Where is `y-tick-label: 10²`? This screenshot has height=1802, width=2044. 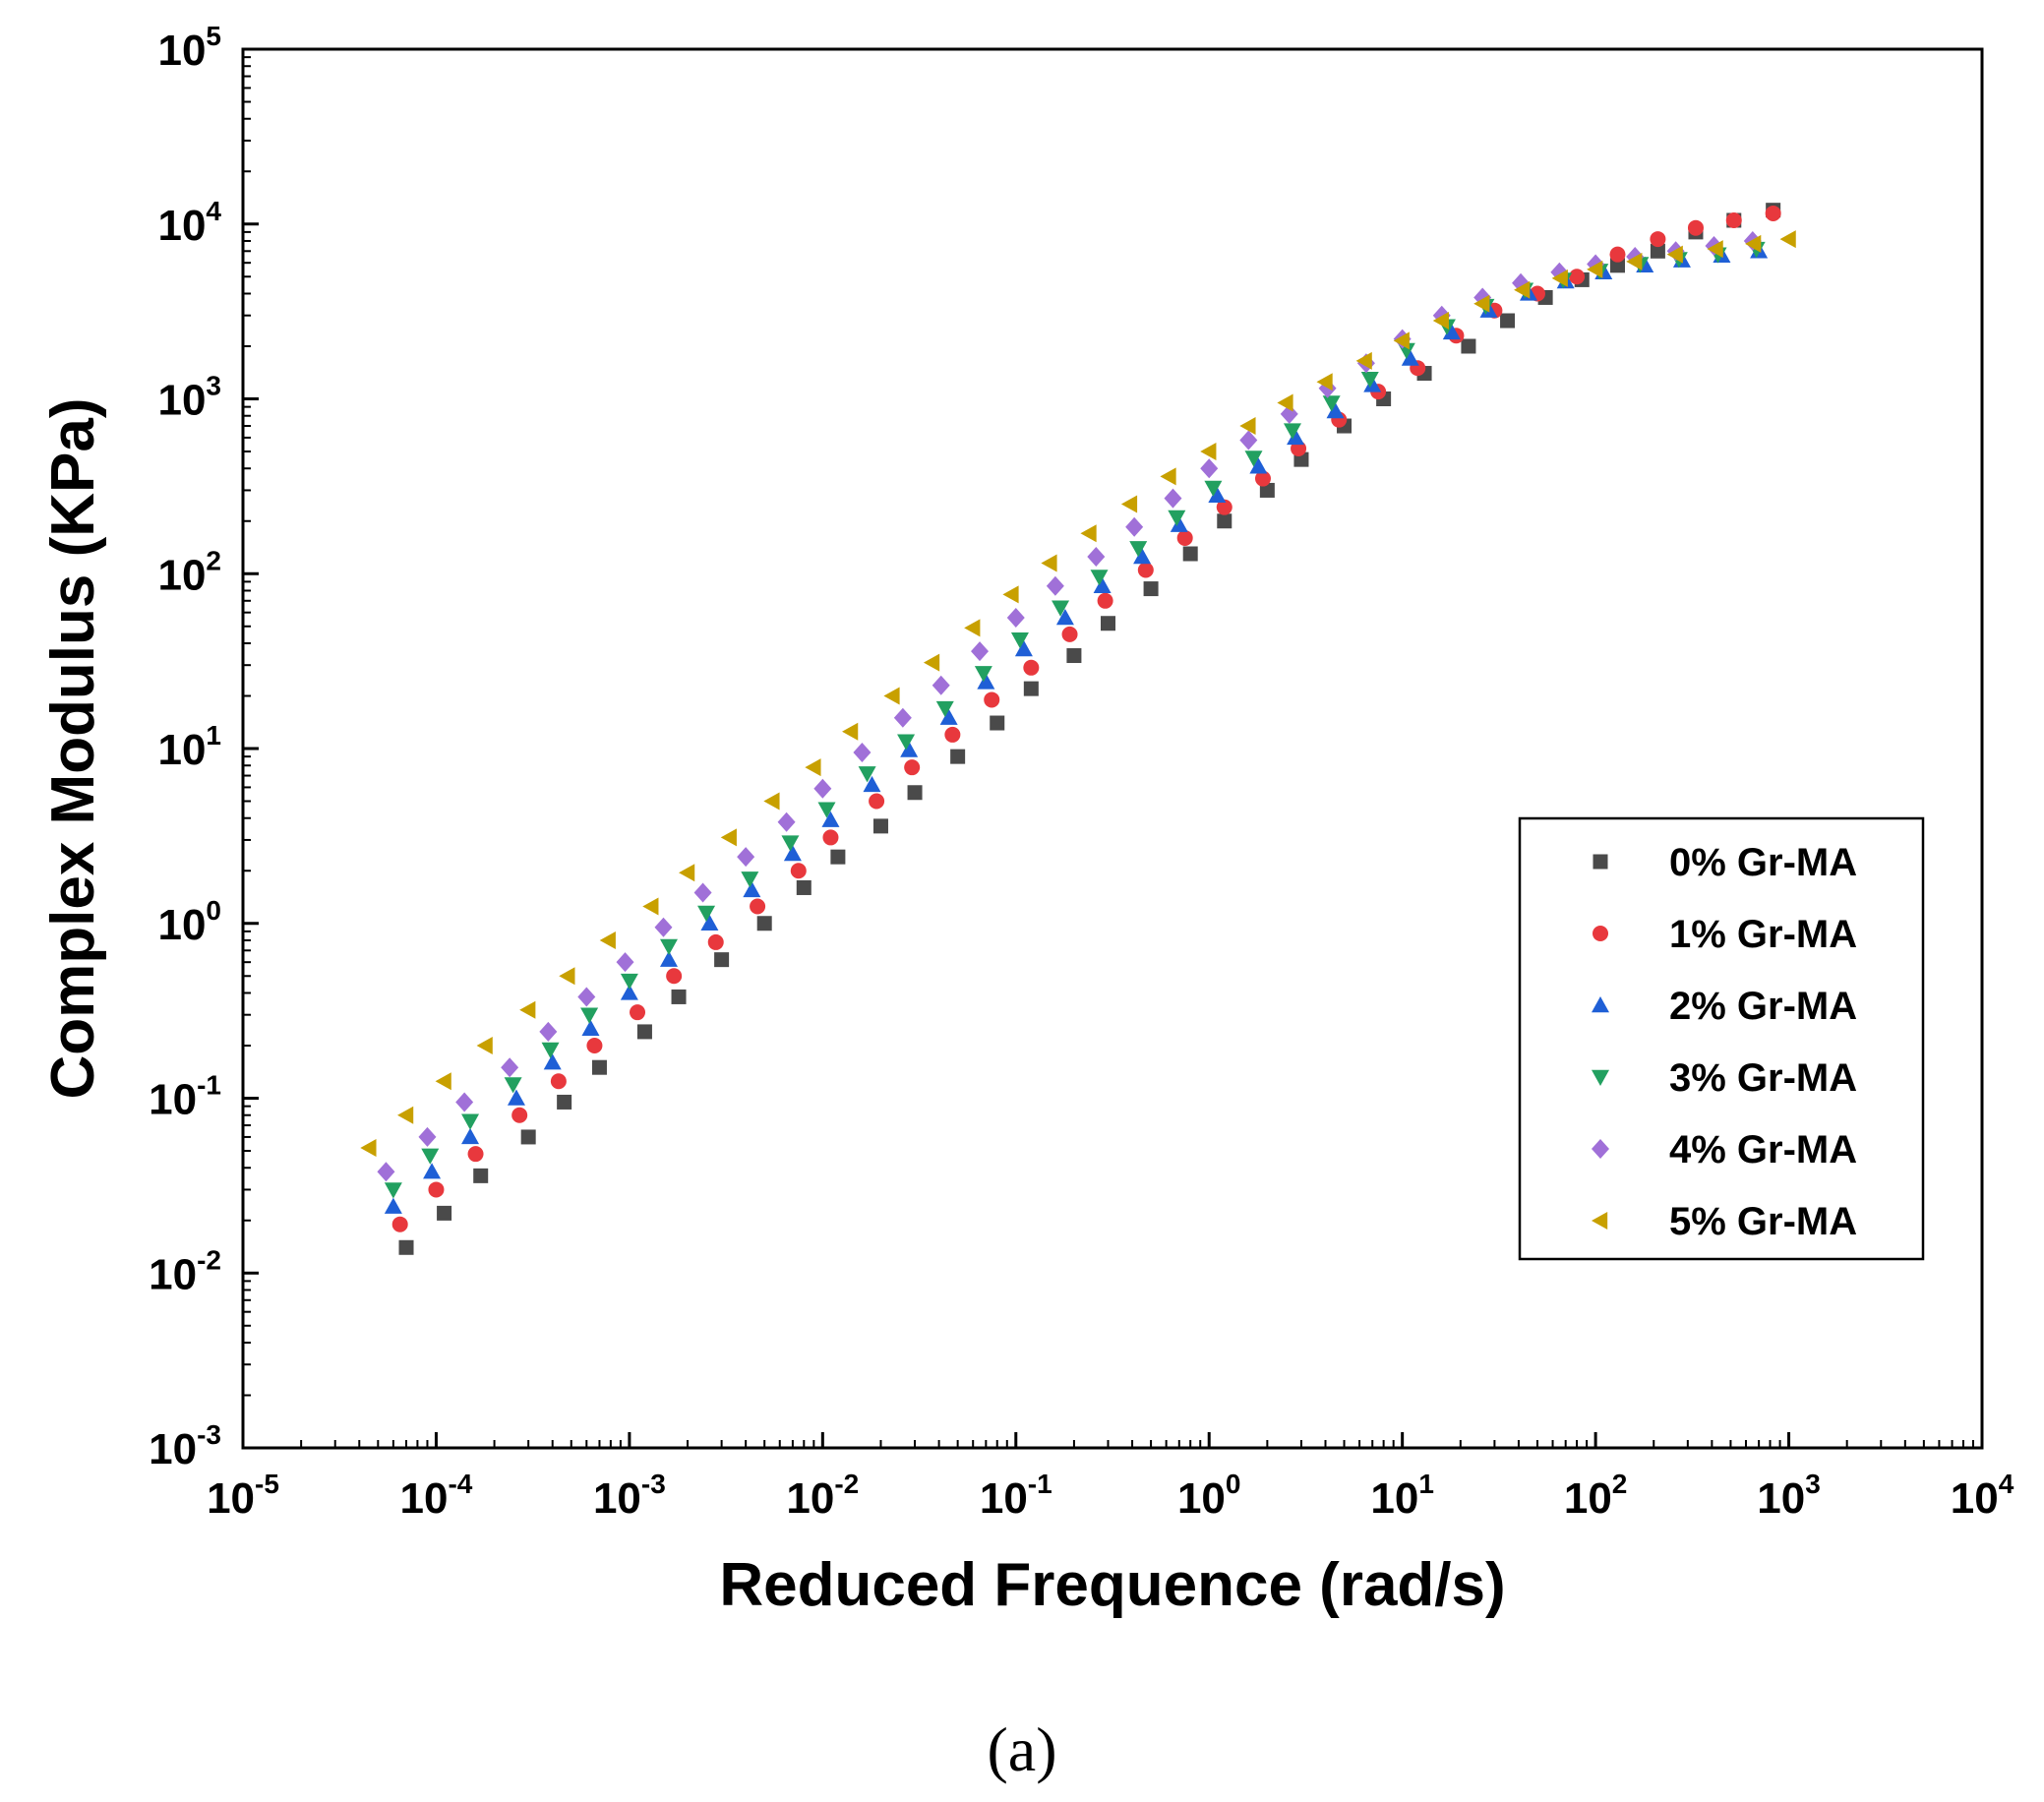
y-tick-label: 10² is located at coordinates (189, 572).